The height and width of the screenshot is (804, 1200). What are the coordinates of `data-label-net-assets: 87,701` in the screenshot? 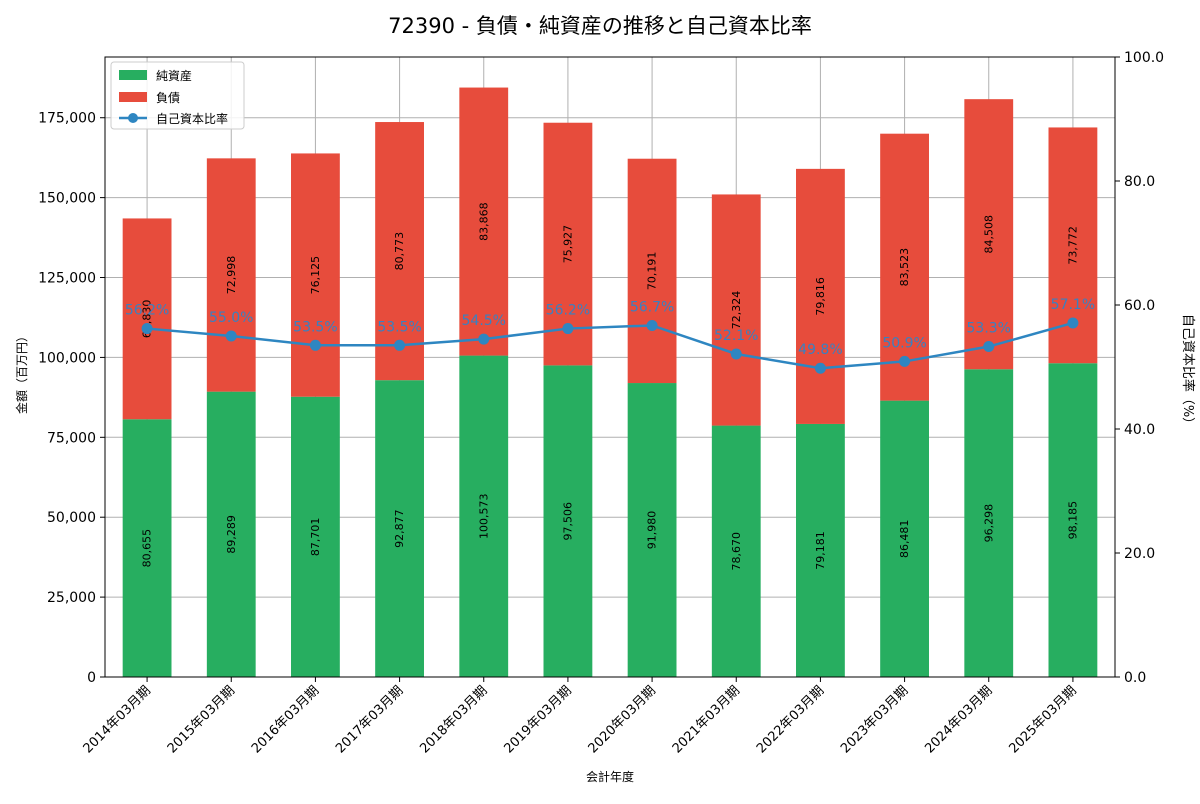 It's located at (315, 537).